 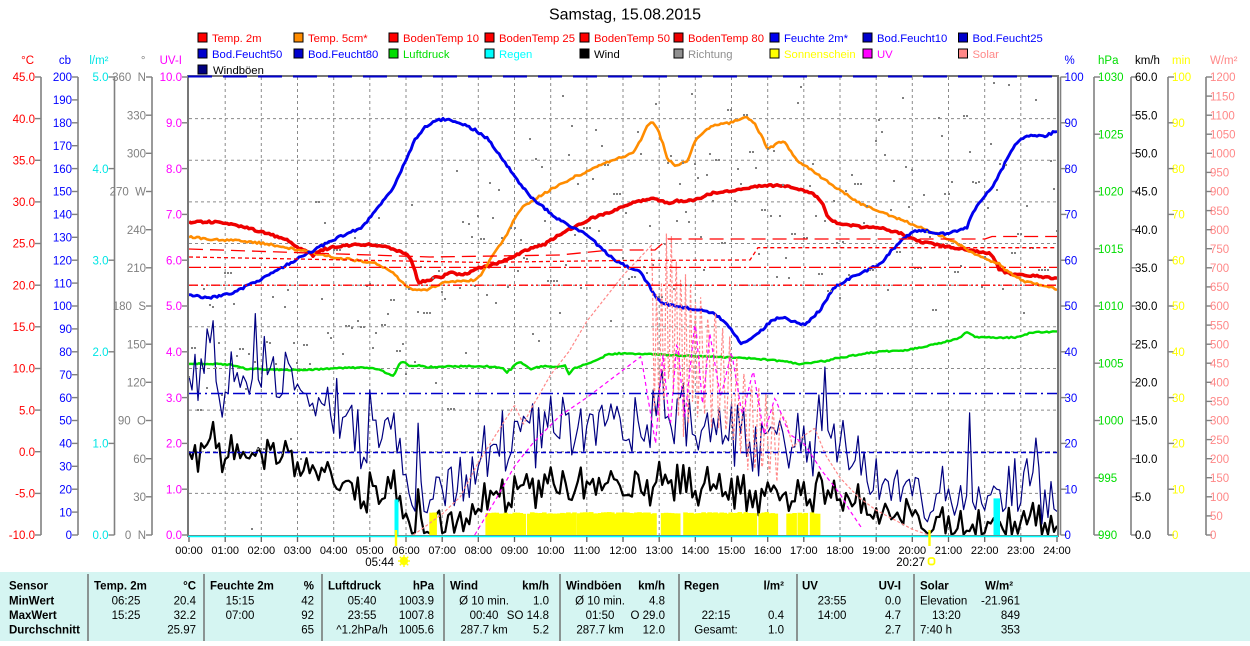 I want to click on svg-text: 500, so click(x=1219, y=345).